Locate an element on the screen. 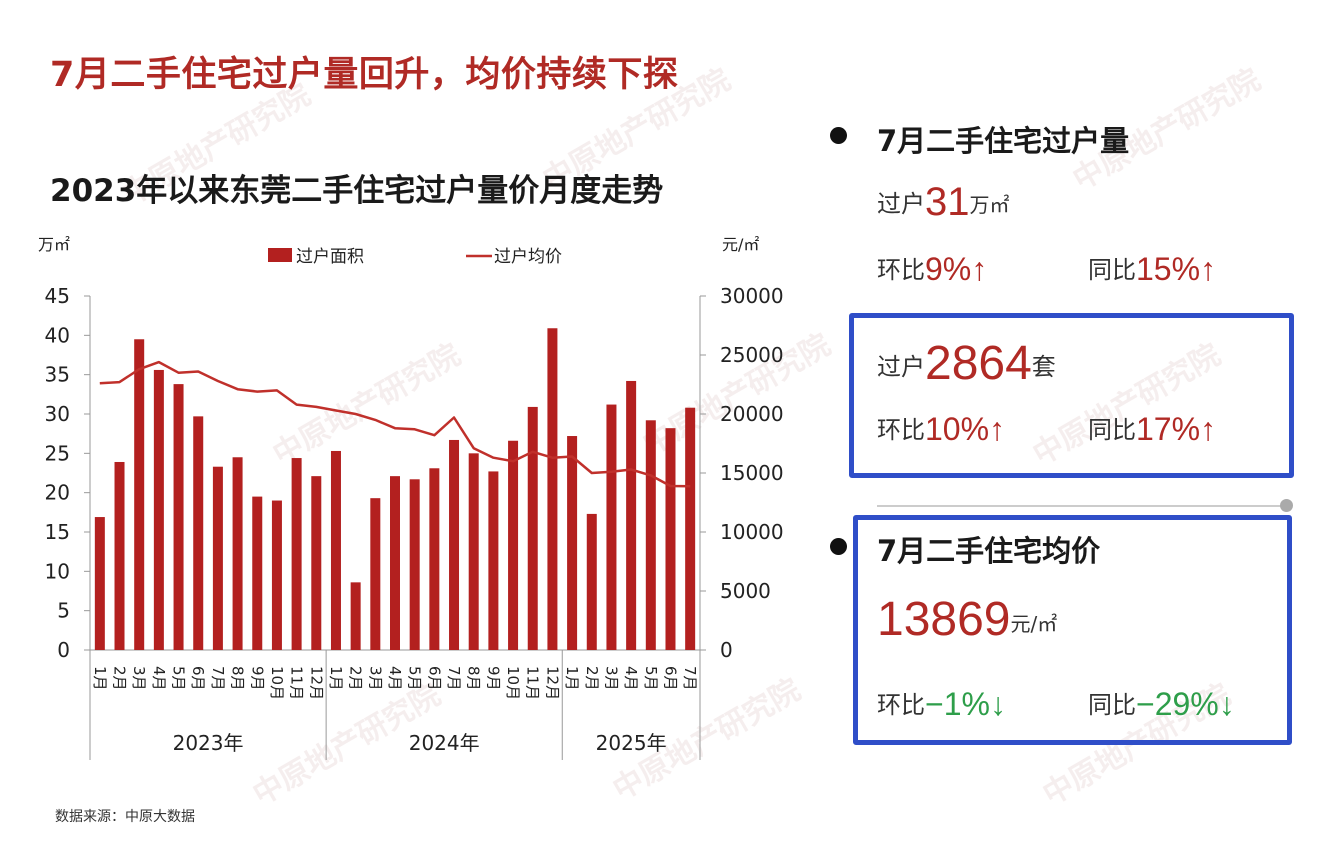 Image resolution: width=1338 pixels, height=844 pixels. price-mom-label: 环比 is located at coordinates (901, 705).